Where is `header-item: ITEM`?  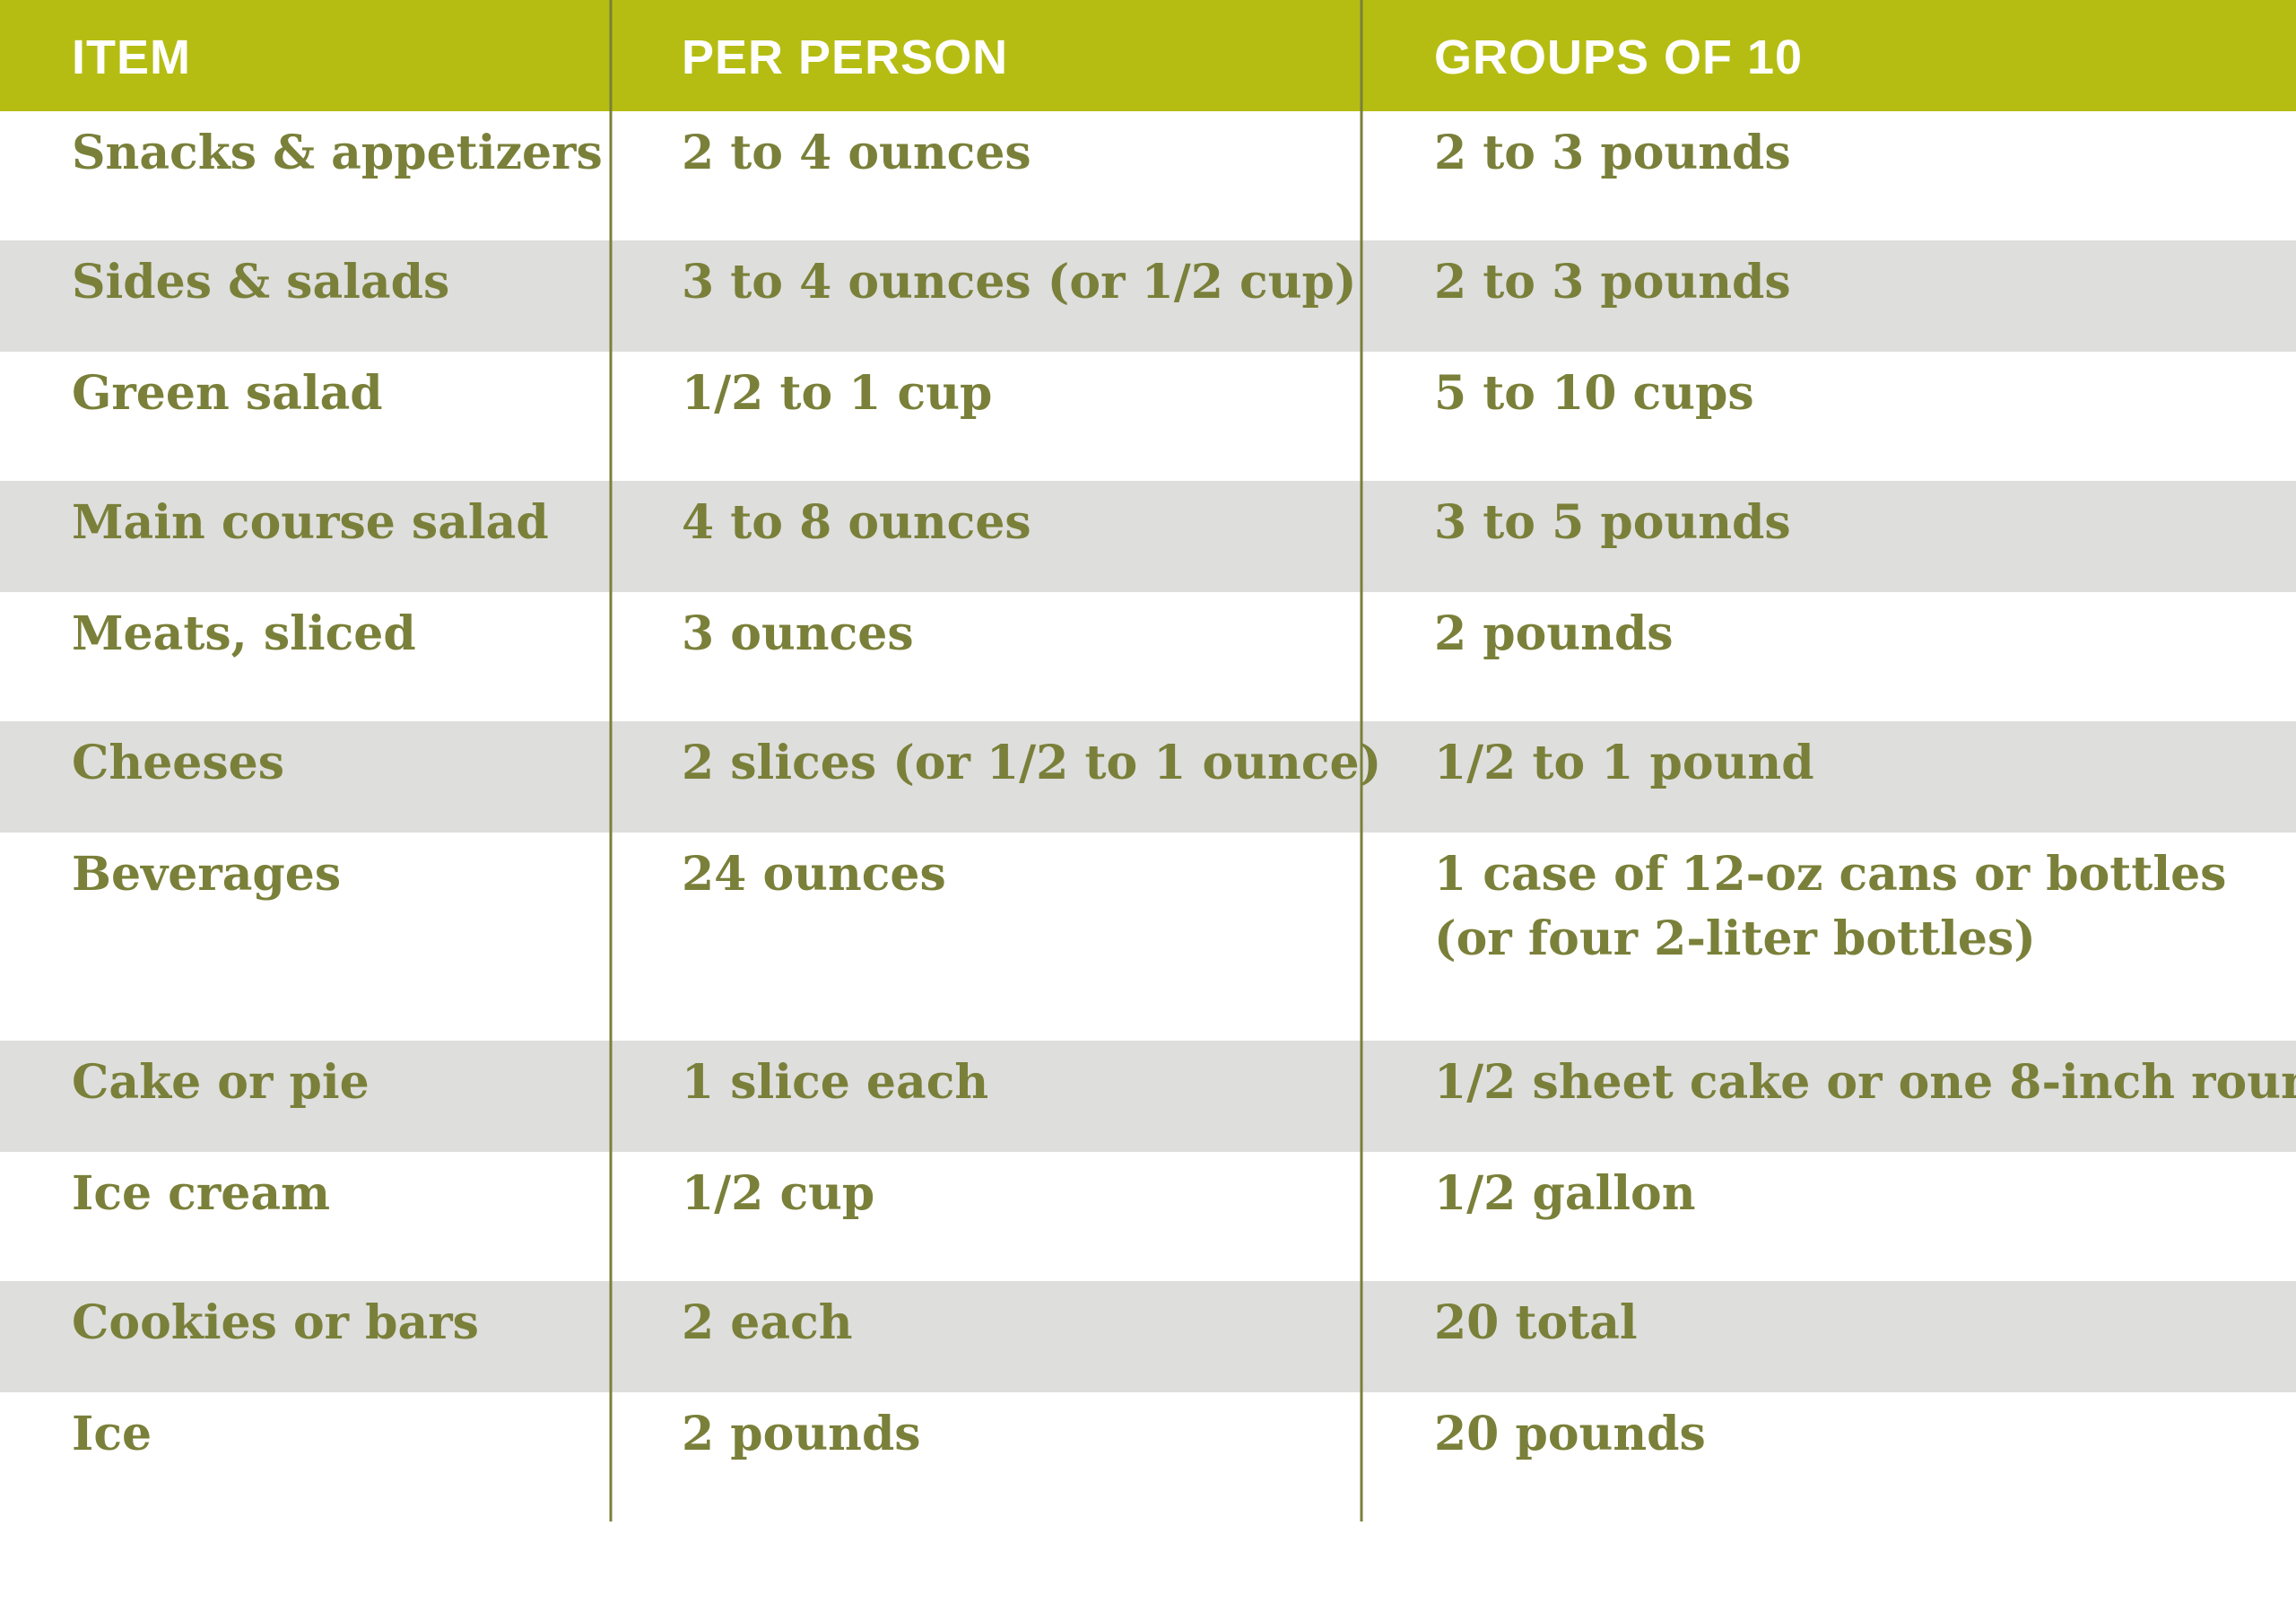
header-item: ITEM is located at coordinates (131, 57).